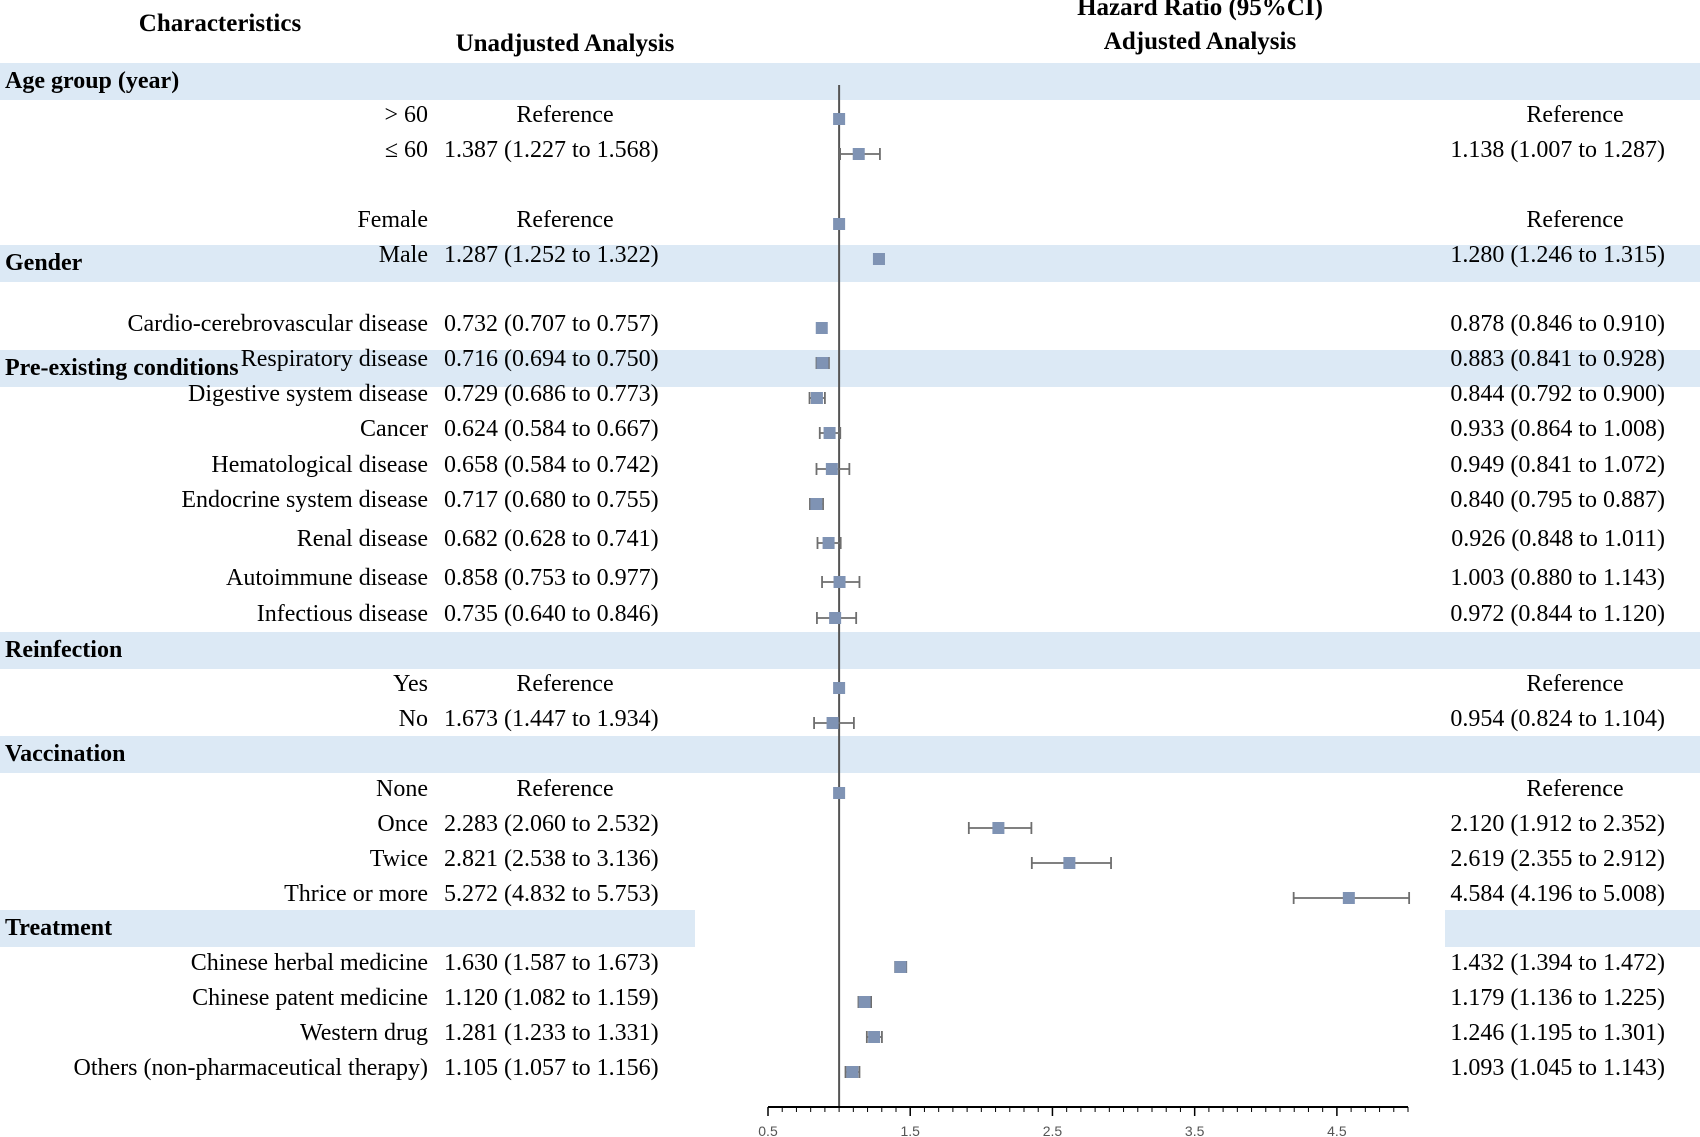  What do you see at coordinates (1558, 539) in the screenshot?
I see `adjusted-value: 0.926 (0.848 to 1.011)` at bounding box center [1558, 539].